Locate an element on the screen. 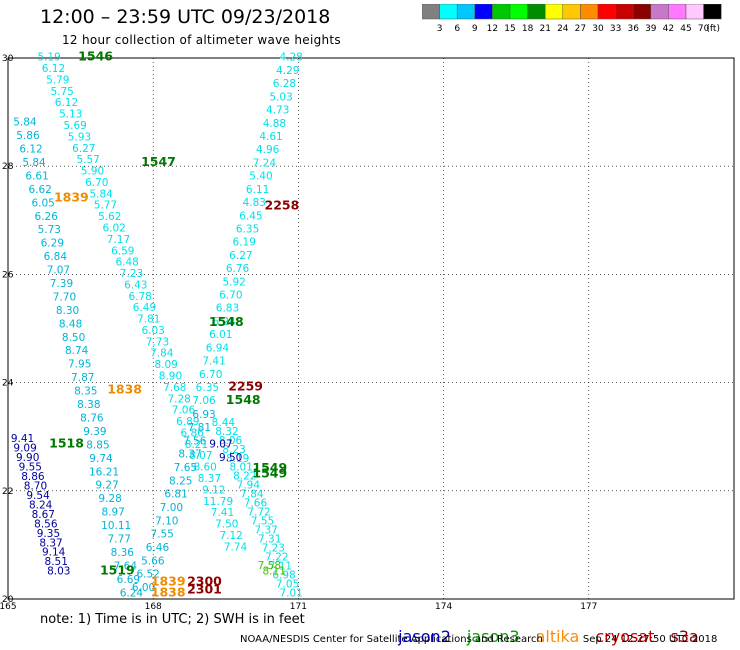  wave-height-value: 9.41 is located at coordinates (22, 439).